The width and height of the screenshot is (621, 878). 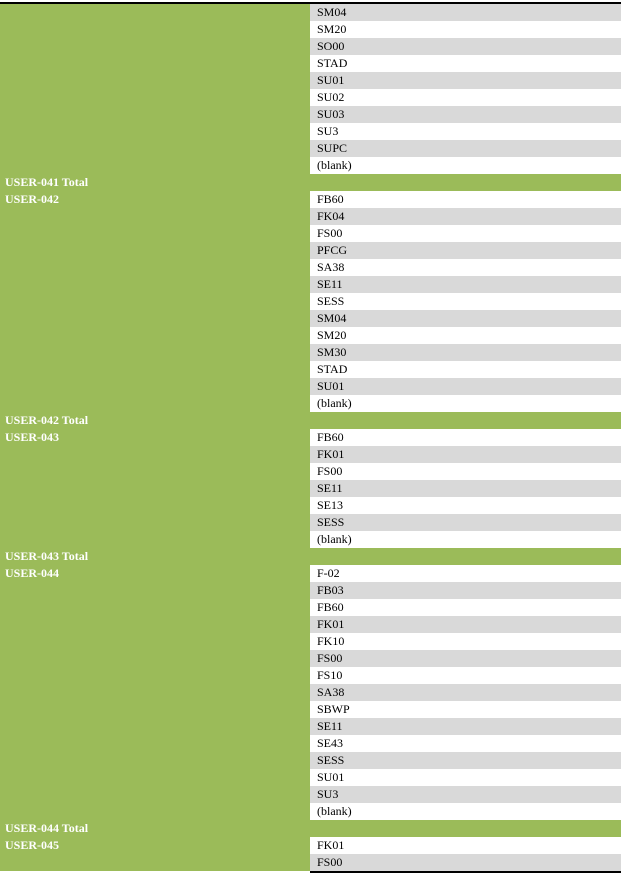 I want to click on code-cell: F-02, so click(x=465, y=573).